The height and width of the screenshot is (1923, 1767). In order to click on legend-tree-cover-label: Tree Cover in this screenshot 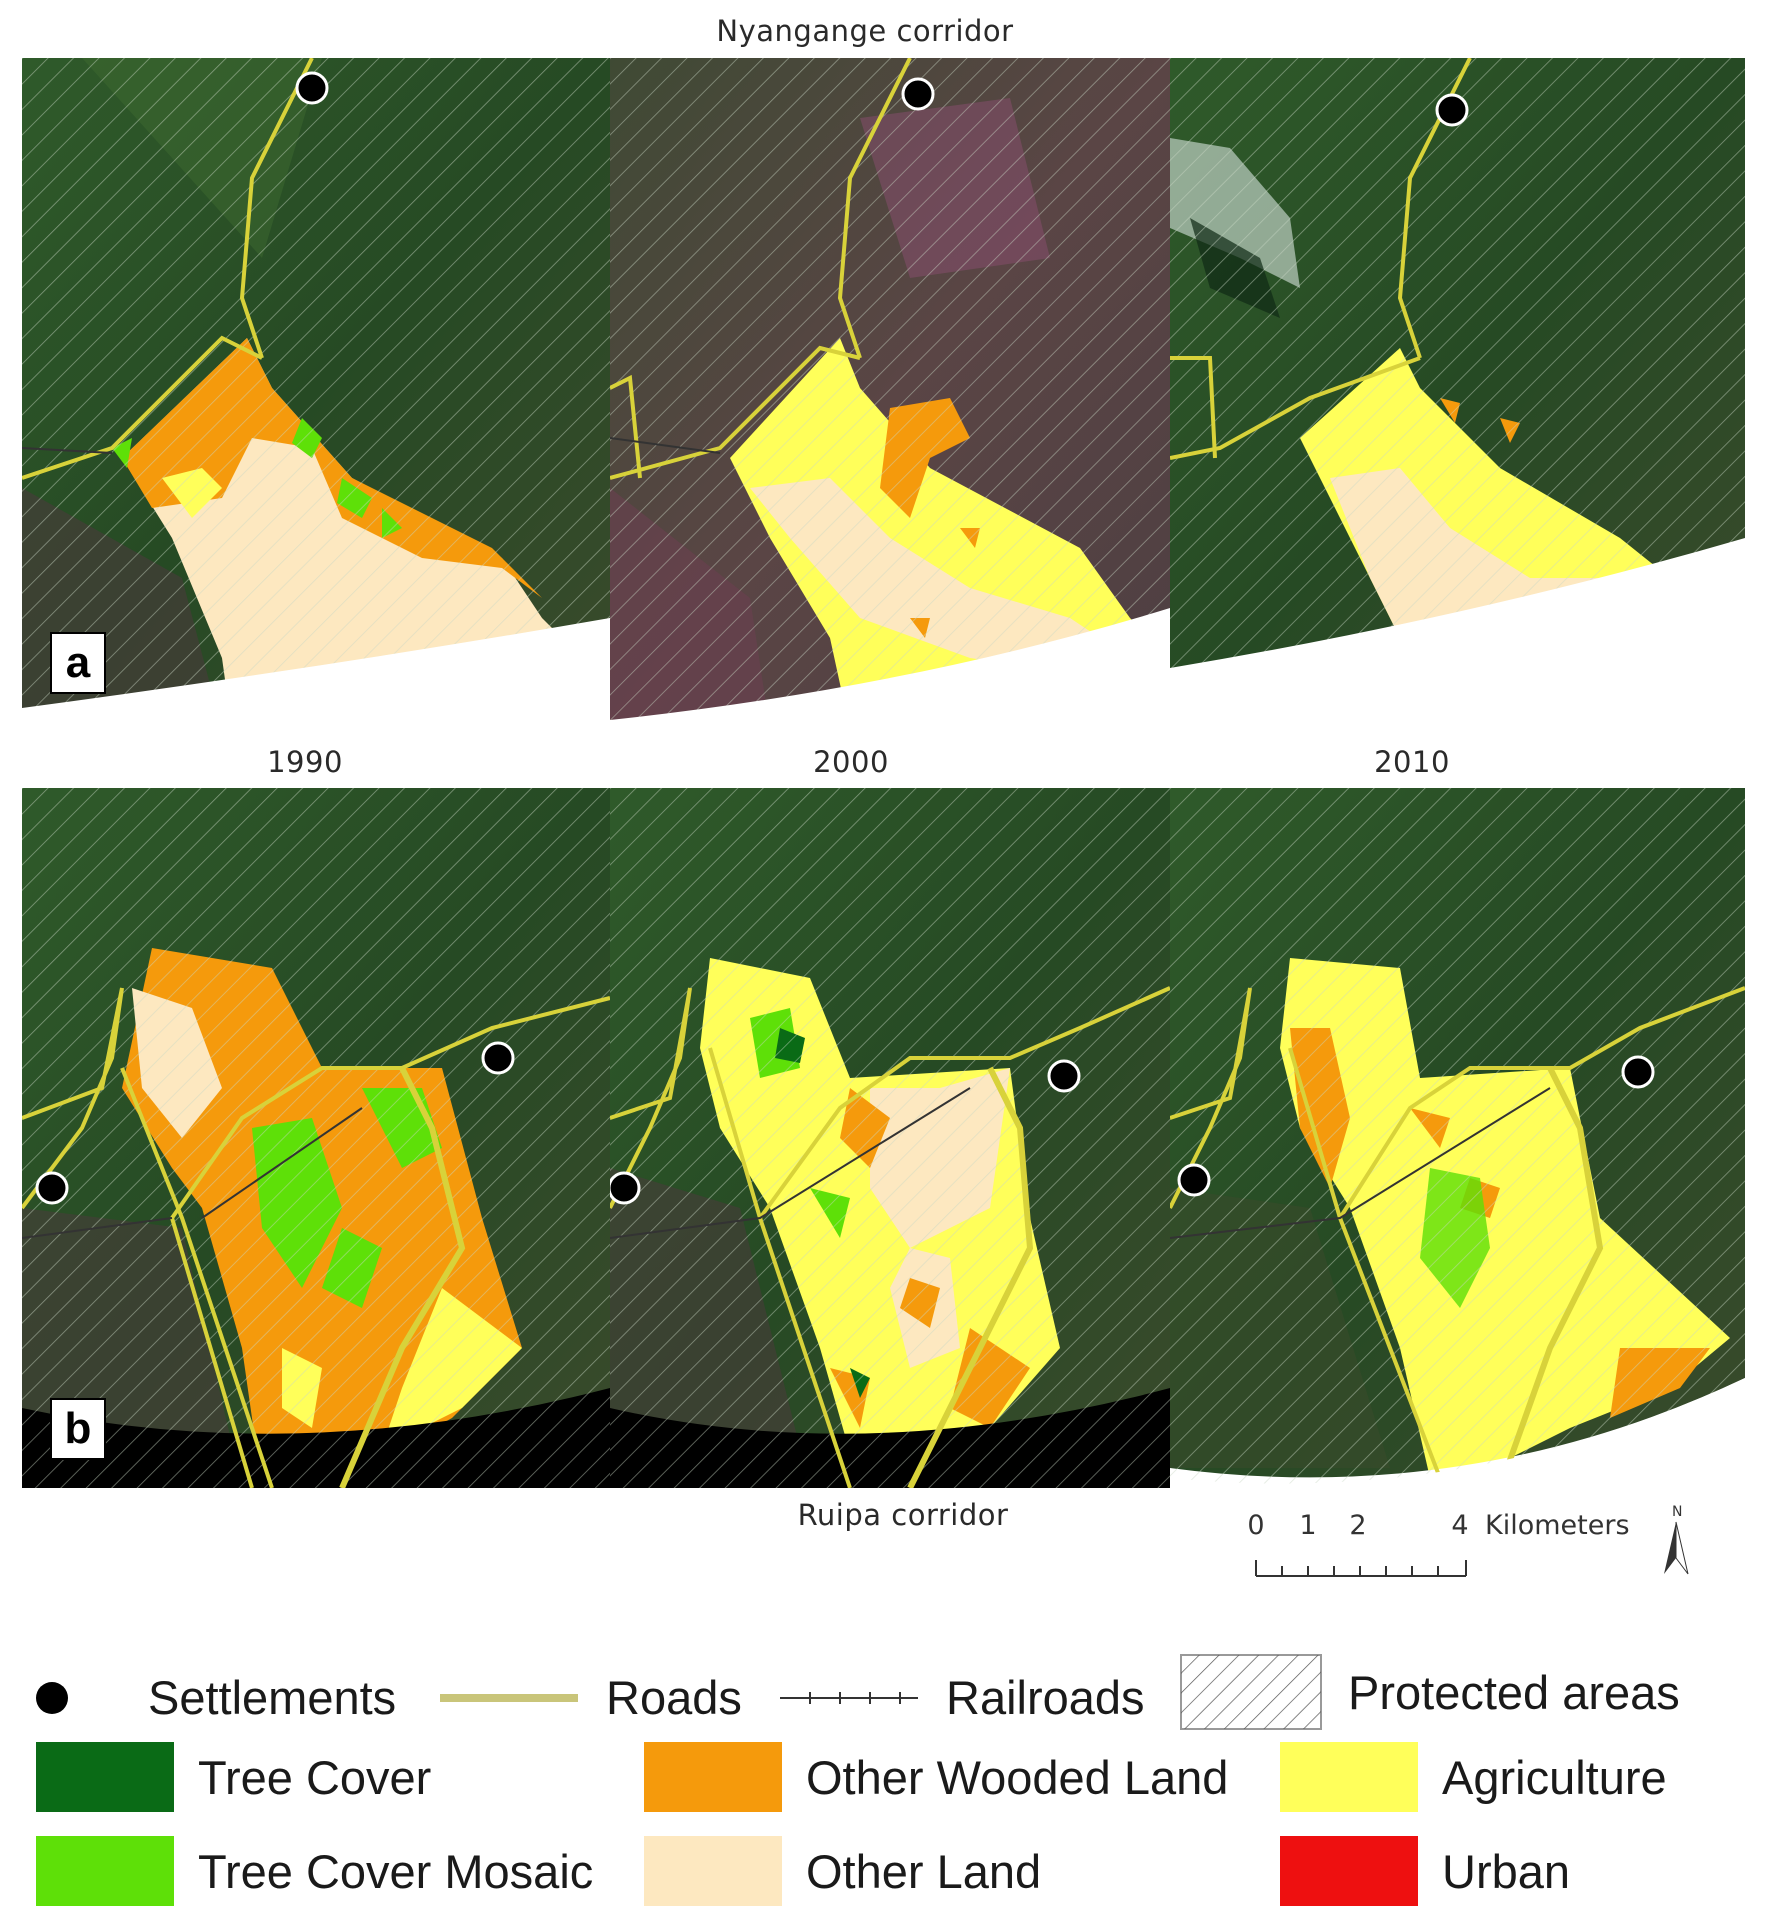, I will do `click(315, 1777)`.